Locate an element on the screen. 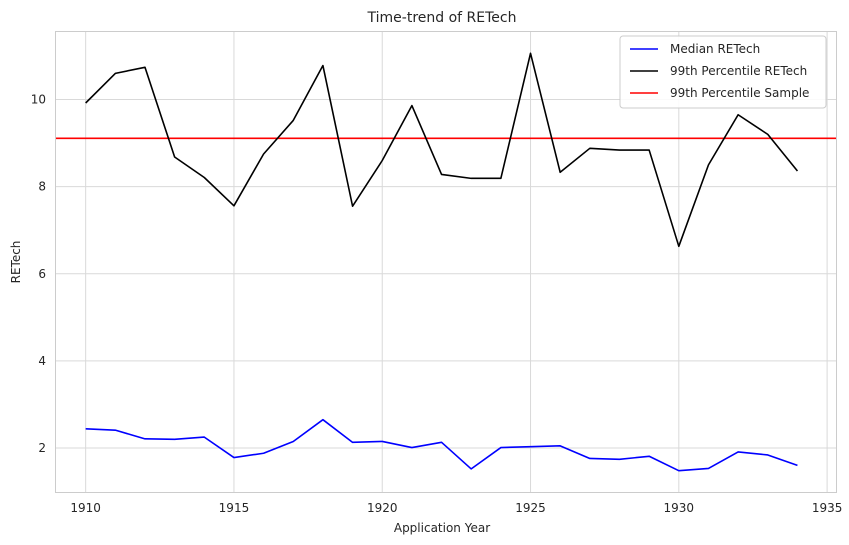 The width and height of the screenshot is (849, 545). y-tick-label: 4 is located at coordinates (42, 361).